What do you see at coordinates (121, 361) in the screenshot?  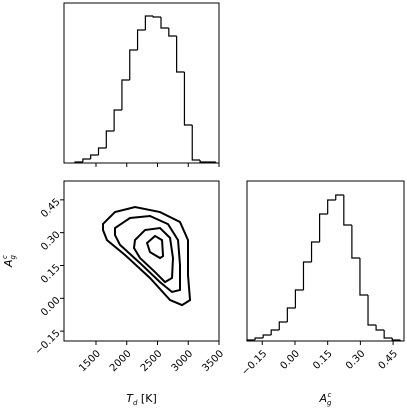 I see `x-tick-label: 2000` at bounding box center [121, 361].